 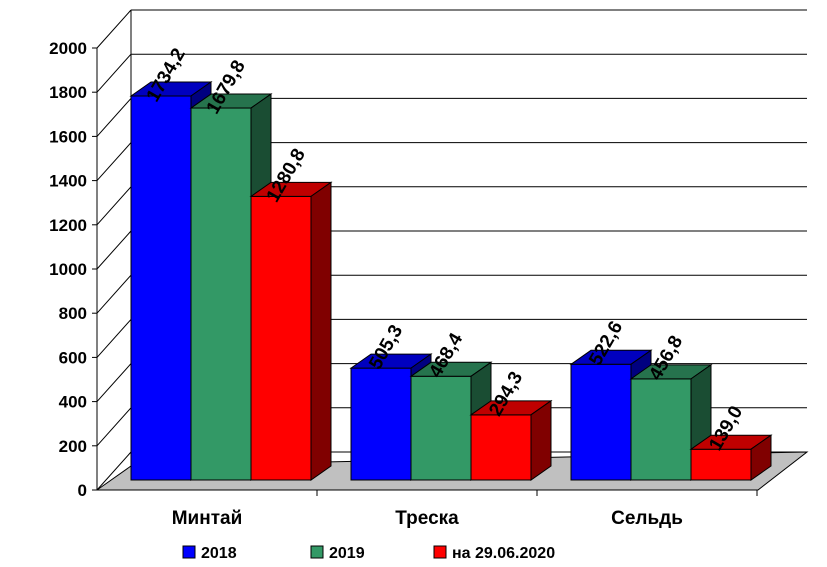 What do you see at coordinates (68, 225) in the screenshot?
I see `y-tick-label: 1200` at bounding box center [68, 225].